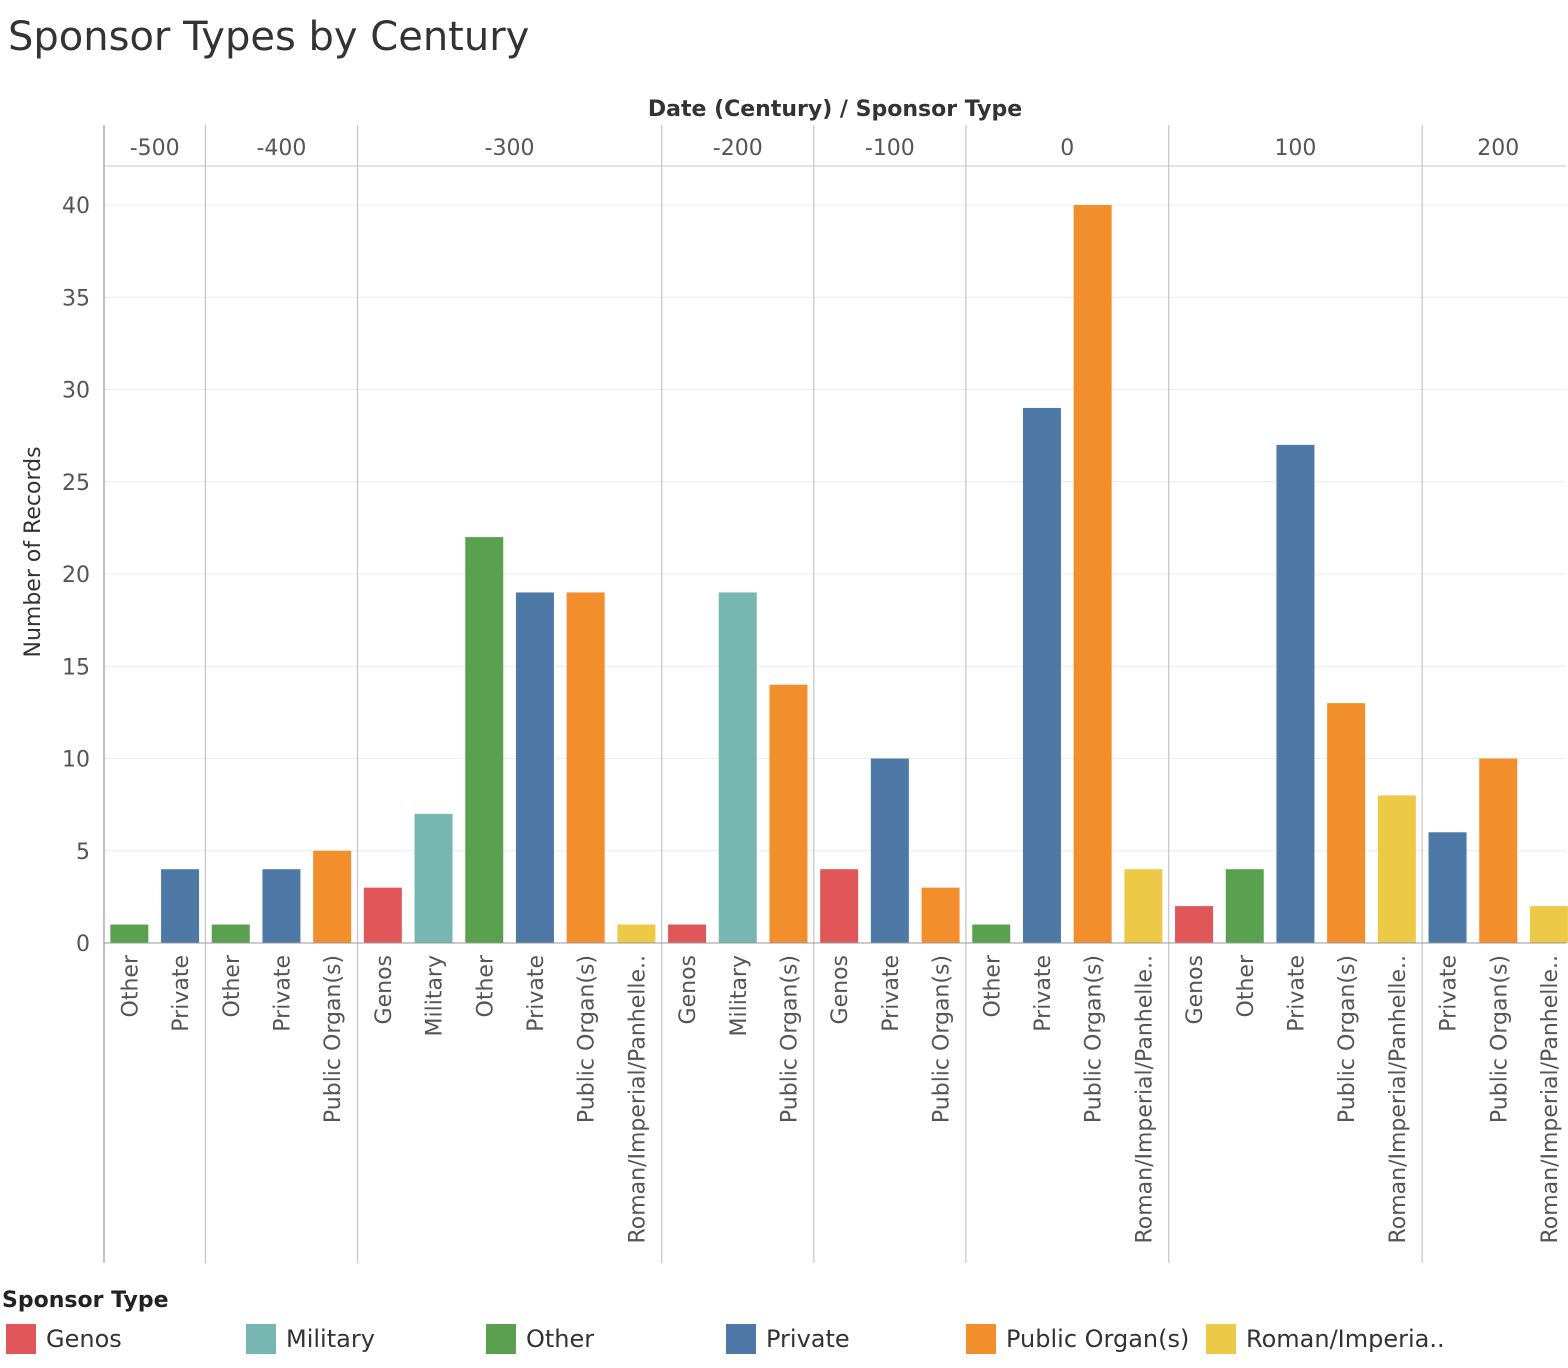  I want to click on y-tick-label: 25, so click(76, 483).